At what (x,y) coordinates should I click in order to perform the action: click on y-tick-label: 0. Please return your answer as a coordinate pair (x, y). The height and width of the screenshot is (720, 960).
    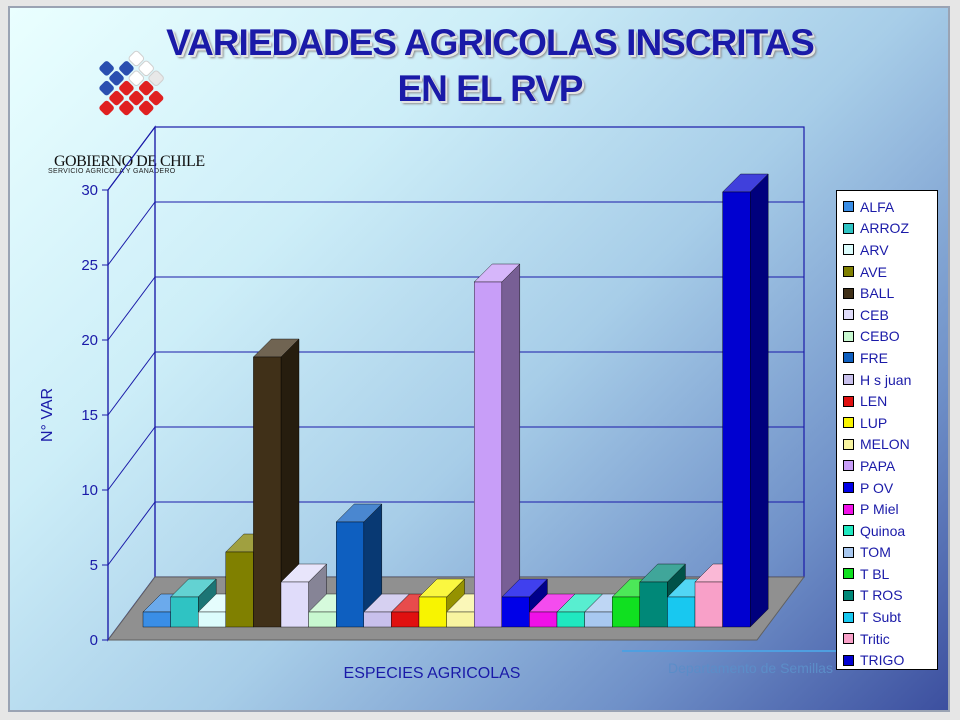
    Looking at the image, I should click on (94, 640).